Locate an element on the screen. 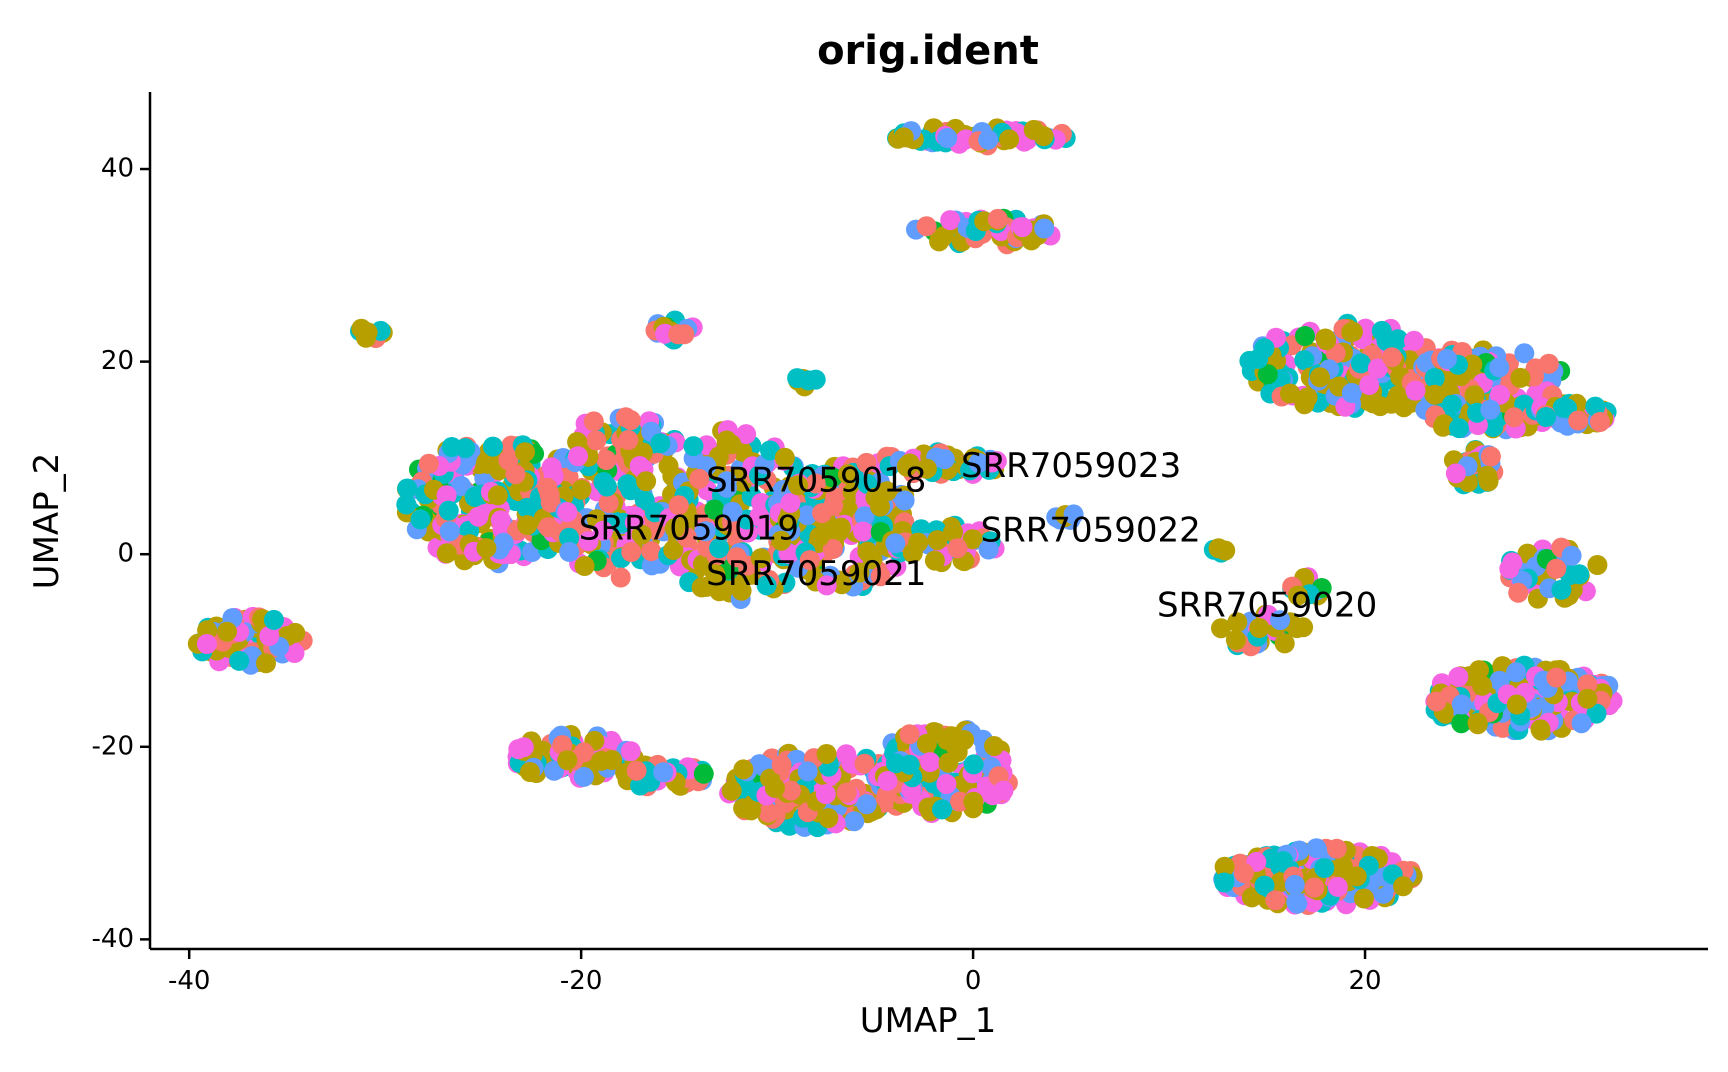 The height and width of the screenshot is (1072, 1728). y-tick-label: 0 is located at coordinates (125, 554).